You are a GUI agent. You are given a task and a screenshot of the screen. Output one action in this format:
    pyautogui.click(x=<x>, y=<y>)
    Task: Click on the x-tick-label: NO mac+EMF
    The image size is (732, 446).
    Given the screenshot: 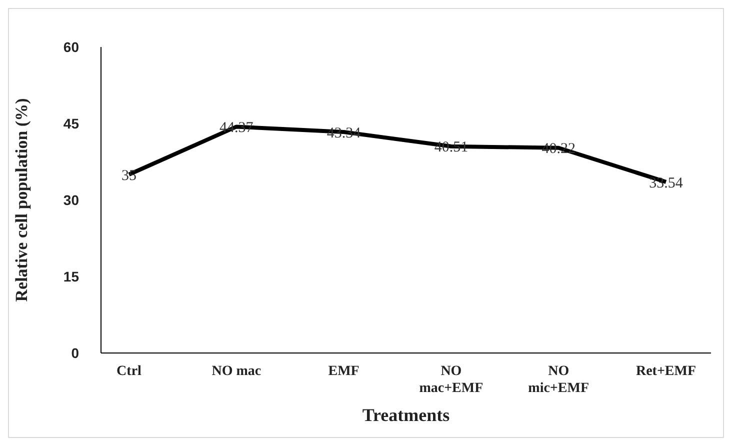 What is the action you would take?
    pyautogui.click(x=451, y=380)
    